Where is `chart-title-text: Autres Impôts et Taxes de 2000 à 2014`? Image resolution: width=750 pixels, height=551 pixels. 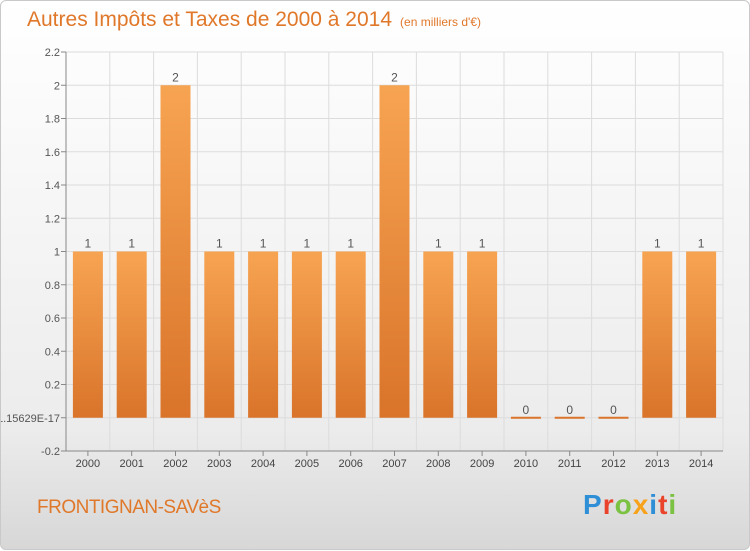 chart-title-text: Autres Impôts et Taxes de 2000 à 2014 is located at coordinates (210, 19).